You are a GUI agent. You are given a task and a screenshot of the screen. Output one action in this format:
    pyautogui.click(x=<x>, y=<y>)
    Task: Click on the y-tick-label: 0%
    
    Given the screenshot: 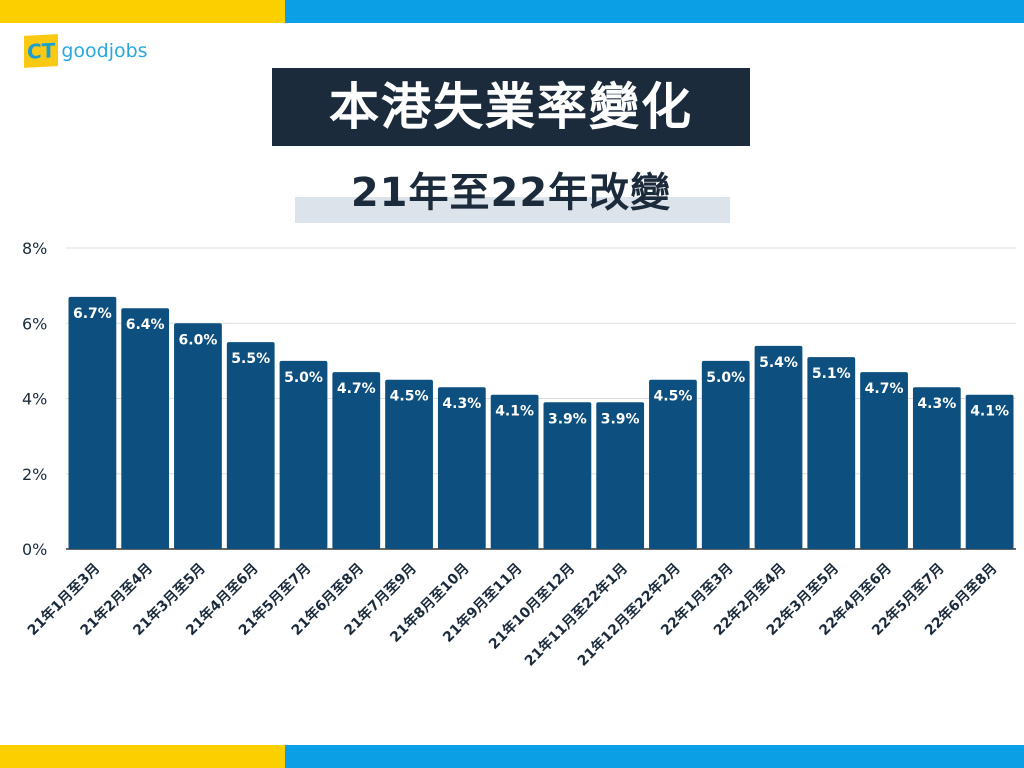 What is the action you would take?
    pyautogui.click(x=34, y=549)
    